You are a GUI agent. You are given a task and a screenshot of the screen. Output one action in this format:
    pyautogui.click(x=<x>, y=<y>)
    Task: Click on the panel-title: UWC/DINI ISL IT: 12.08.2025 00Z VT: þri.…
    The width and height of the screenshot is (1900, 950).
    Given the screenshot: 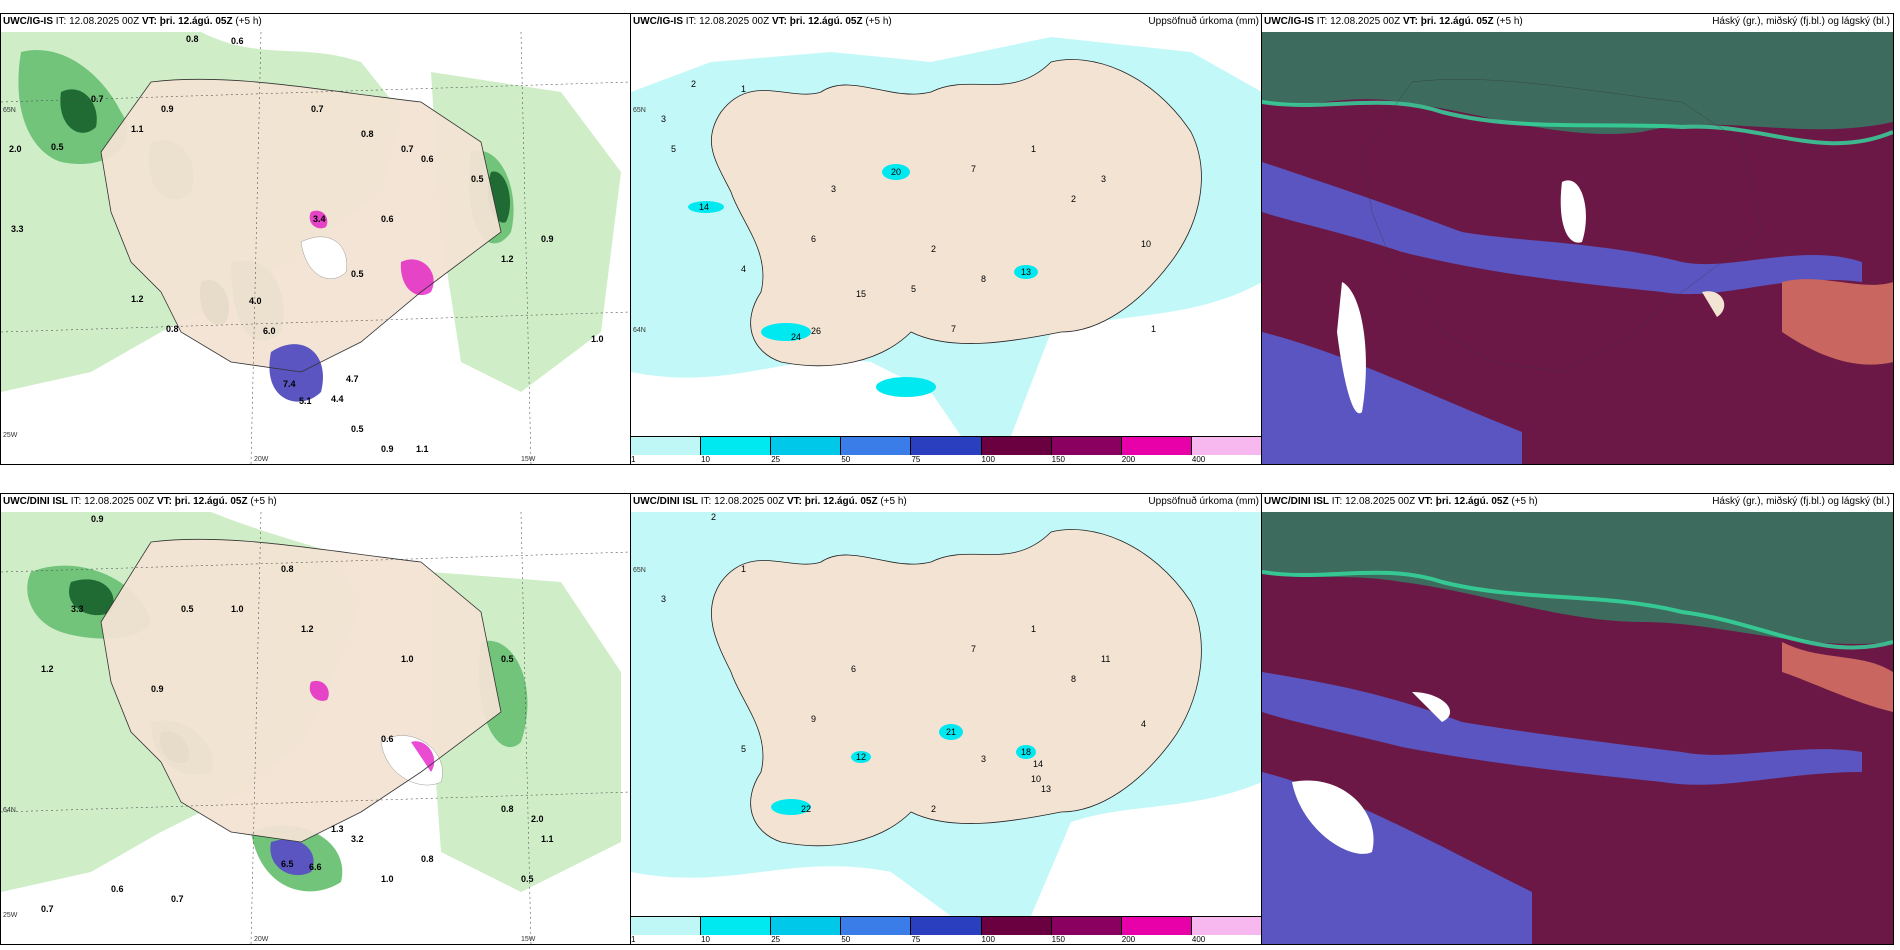 What is the action you would take?
    pyautogui.click(x=1401, y=501)
    